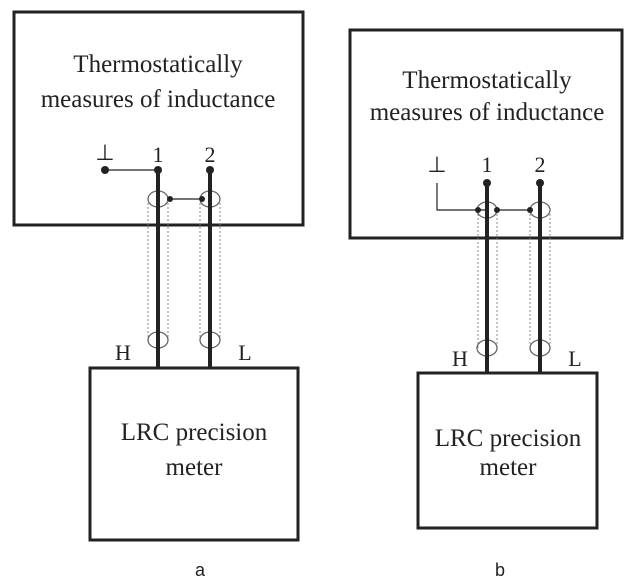  What do you see at coordinates (461, 197) in the screenshot?
I see `ground-wire` at bounding box center [461, 197].